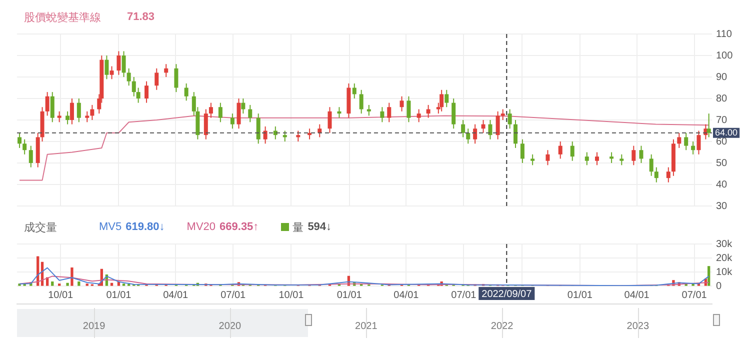 This screenshot has width=740, height=342. What do you see at coordinates (507, 294) in the screenshot?
I see `ref-line-label: 2022/09/07` at bounding box center [507, 294].